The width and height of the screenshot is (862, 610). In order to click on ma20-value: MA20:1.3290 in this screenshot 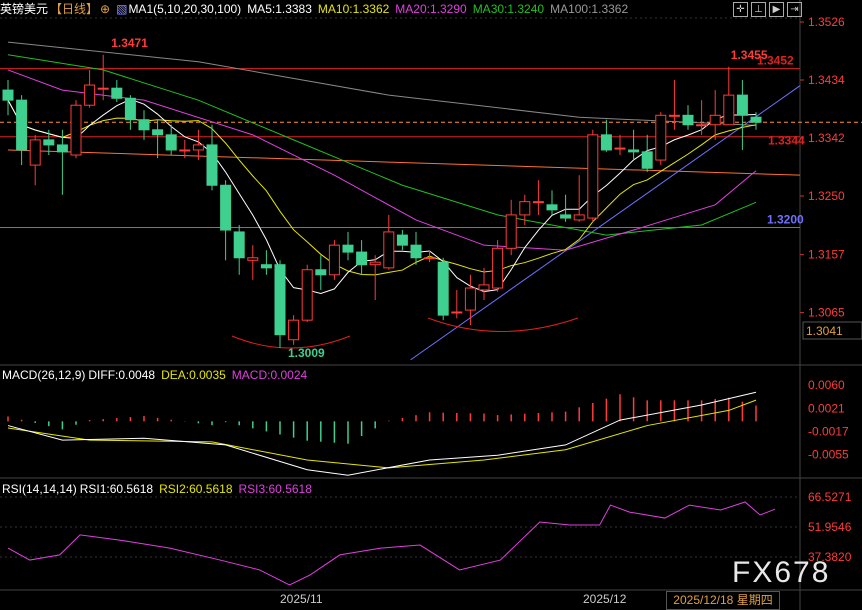, I will do `click(431, 9)`.